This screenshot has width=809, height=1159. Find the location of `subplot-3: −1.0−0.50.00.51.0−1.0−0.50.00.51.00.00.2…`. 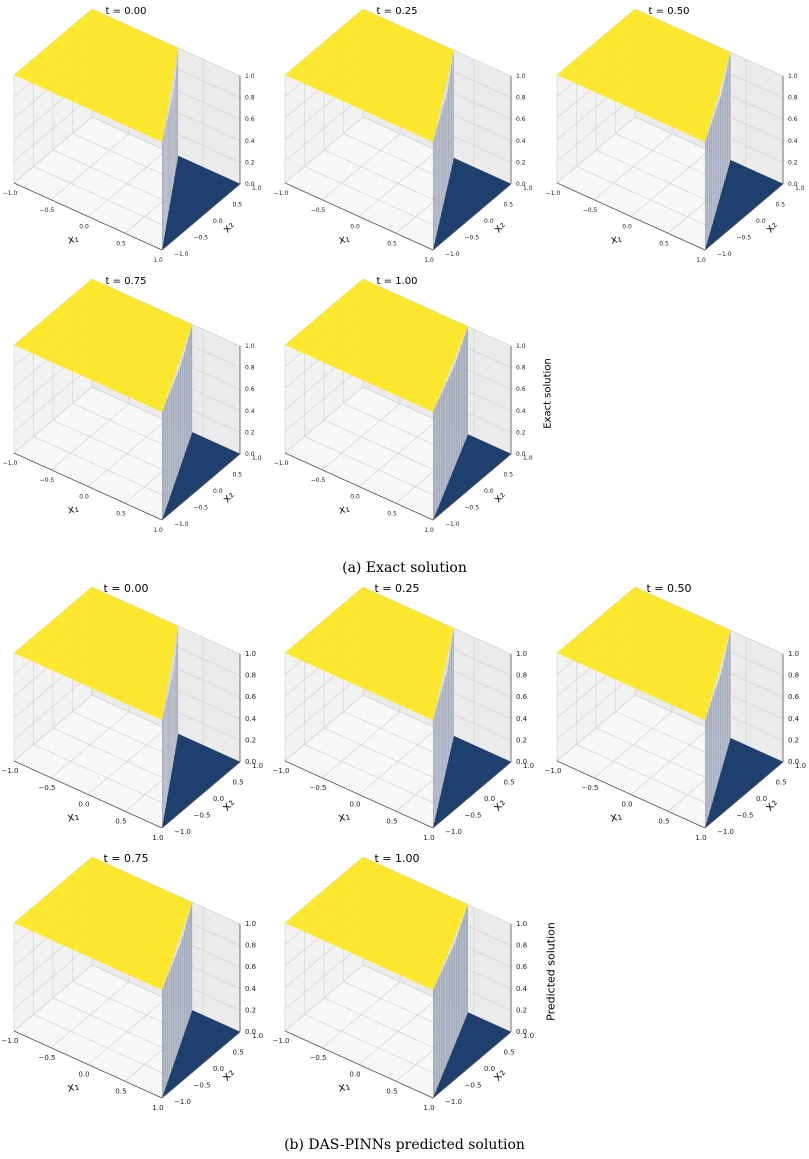

subplot-3: −1.0−0.50.00.51.0−1.0−0.50.00.51.00.00.2… is located at coordinates (675, 136).